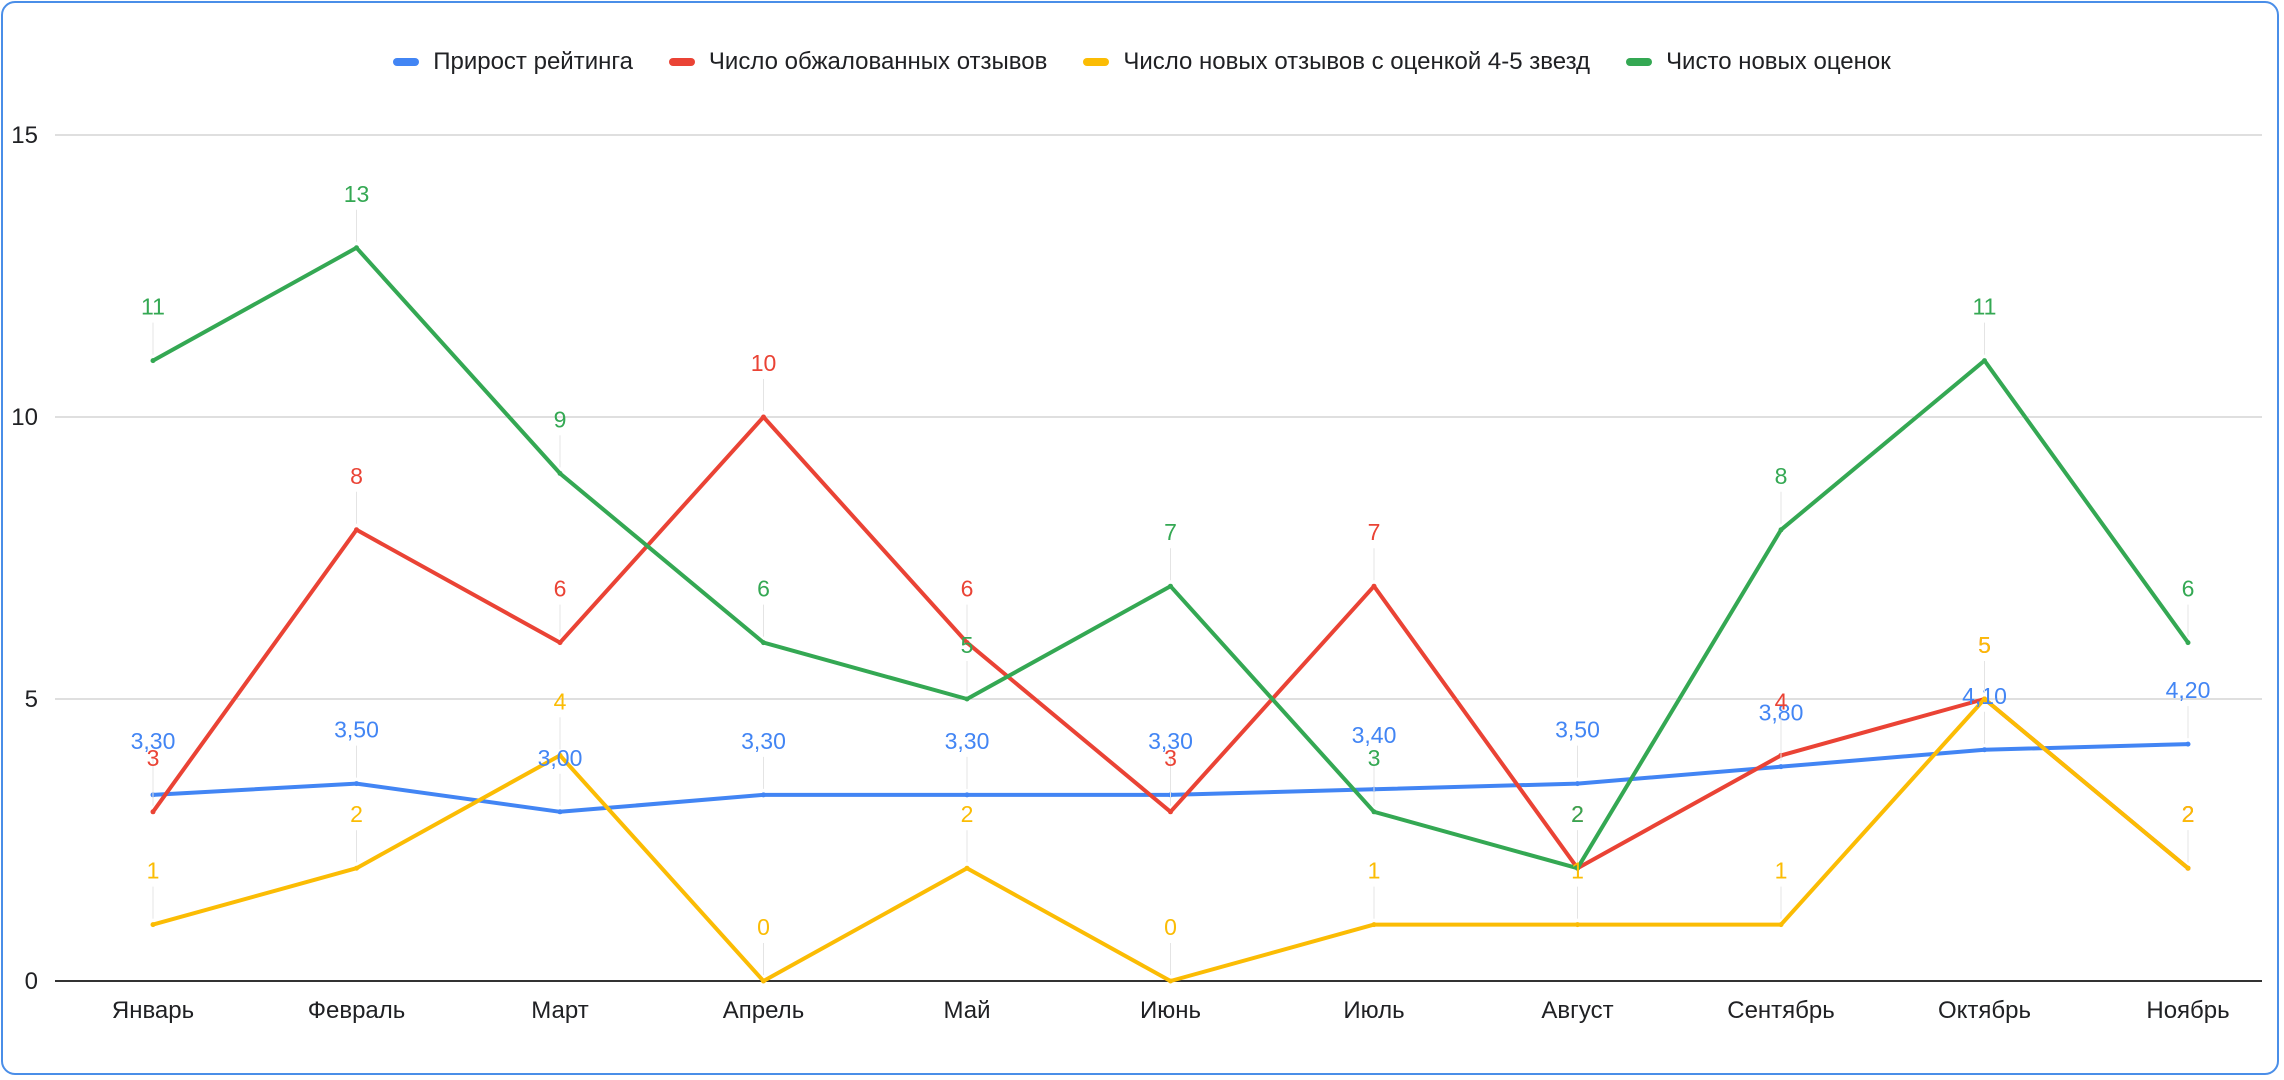  What do you see at coordinates (1577, 1010) in the screenshot?
I see `x-tick-label: Август` at bounding box center [1577, 1010].